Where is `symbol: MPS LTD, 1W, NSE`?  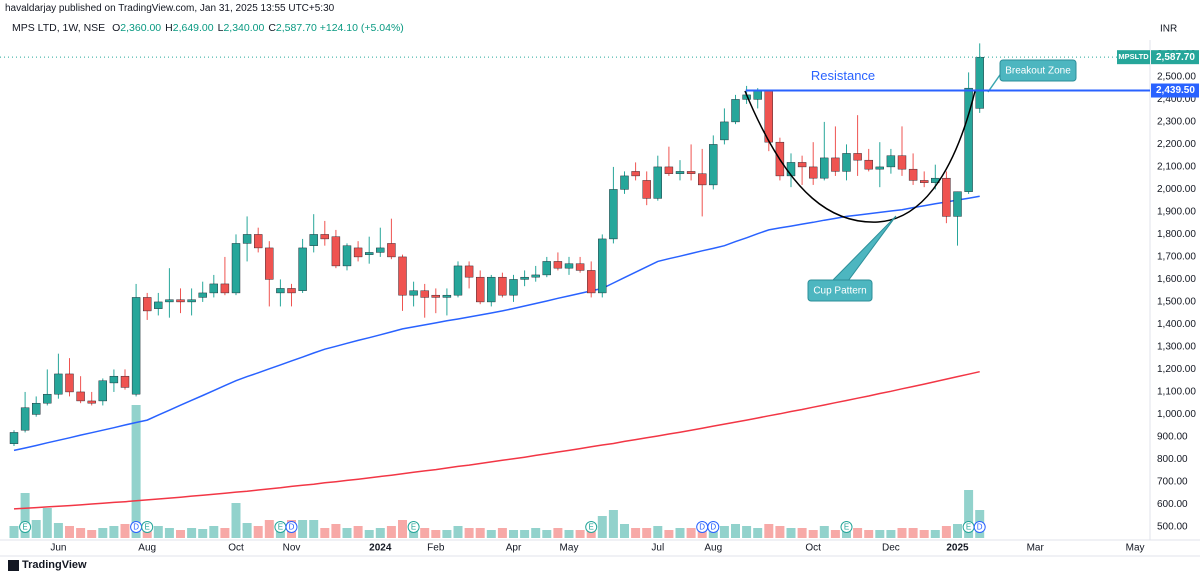 symbol: MPS LTD, 1W, NSE is located at coordinates (59, 28).